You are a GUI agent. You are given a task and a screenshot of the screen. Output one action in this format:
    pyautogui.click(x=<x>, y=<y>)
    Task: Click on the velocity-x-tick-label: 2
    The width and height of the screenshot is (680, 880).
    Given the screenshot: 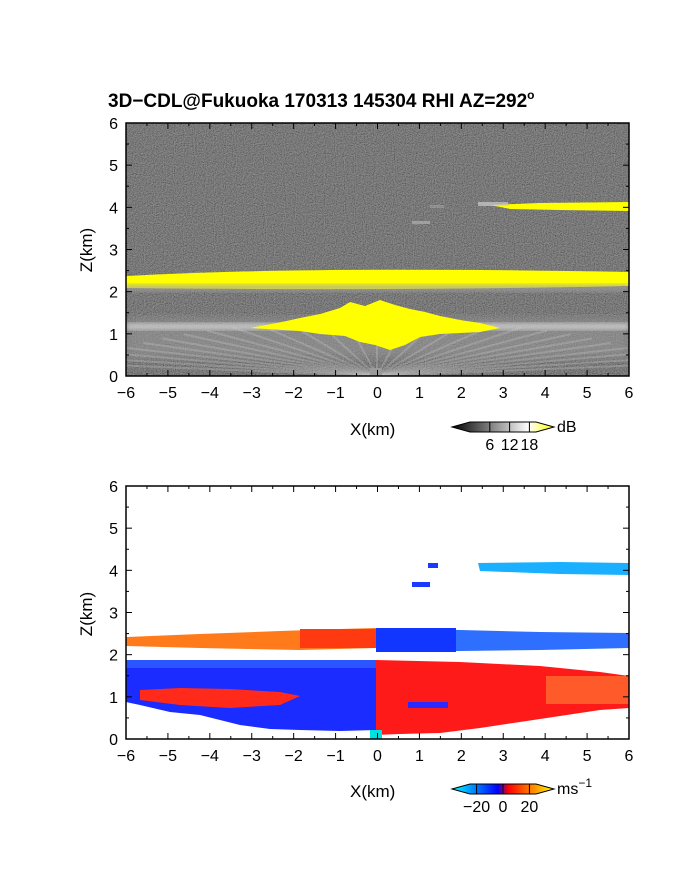 What is the action you would take?
    pyautogui.click(x=461, y=756)
    